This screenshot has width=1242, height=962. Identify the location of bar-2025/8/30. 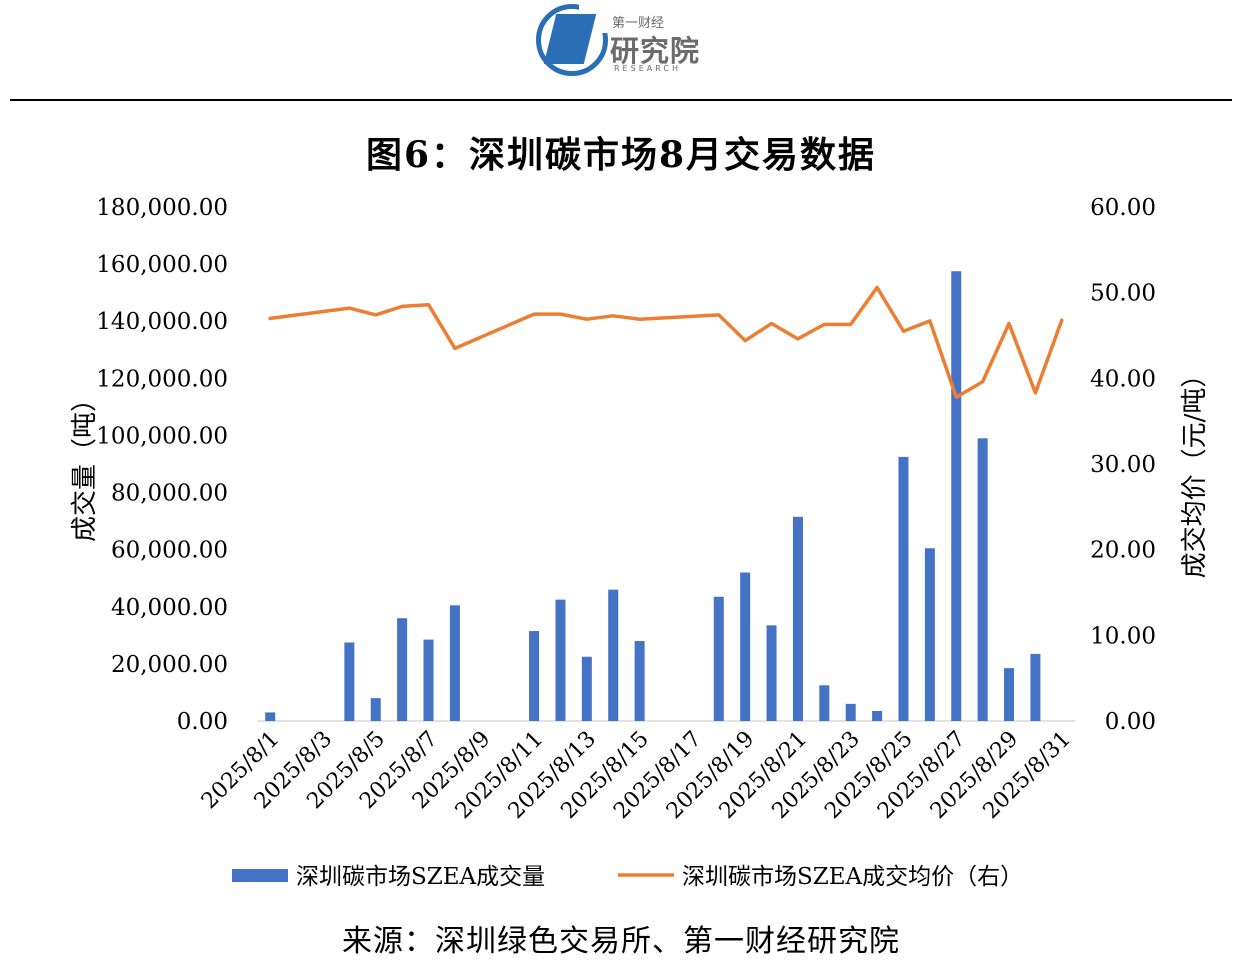
(1035, 687).